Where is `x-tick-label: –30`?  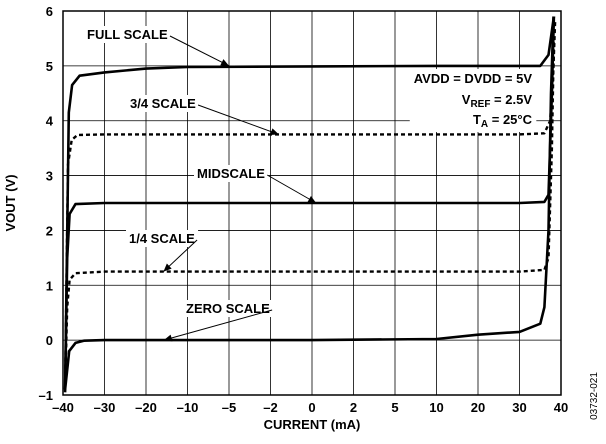
x-tick-label: –30 is located at coordinates (105, 407).